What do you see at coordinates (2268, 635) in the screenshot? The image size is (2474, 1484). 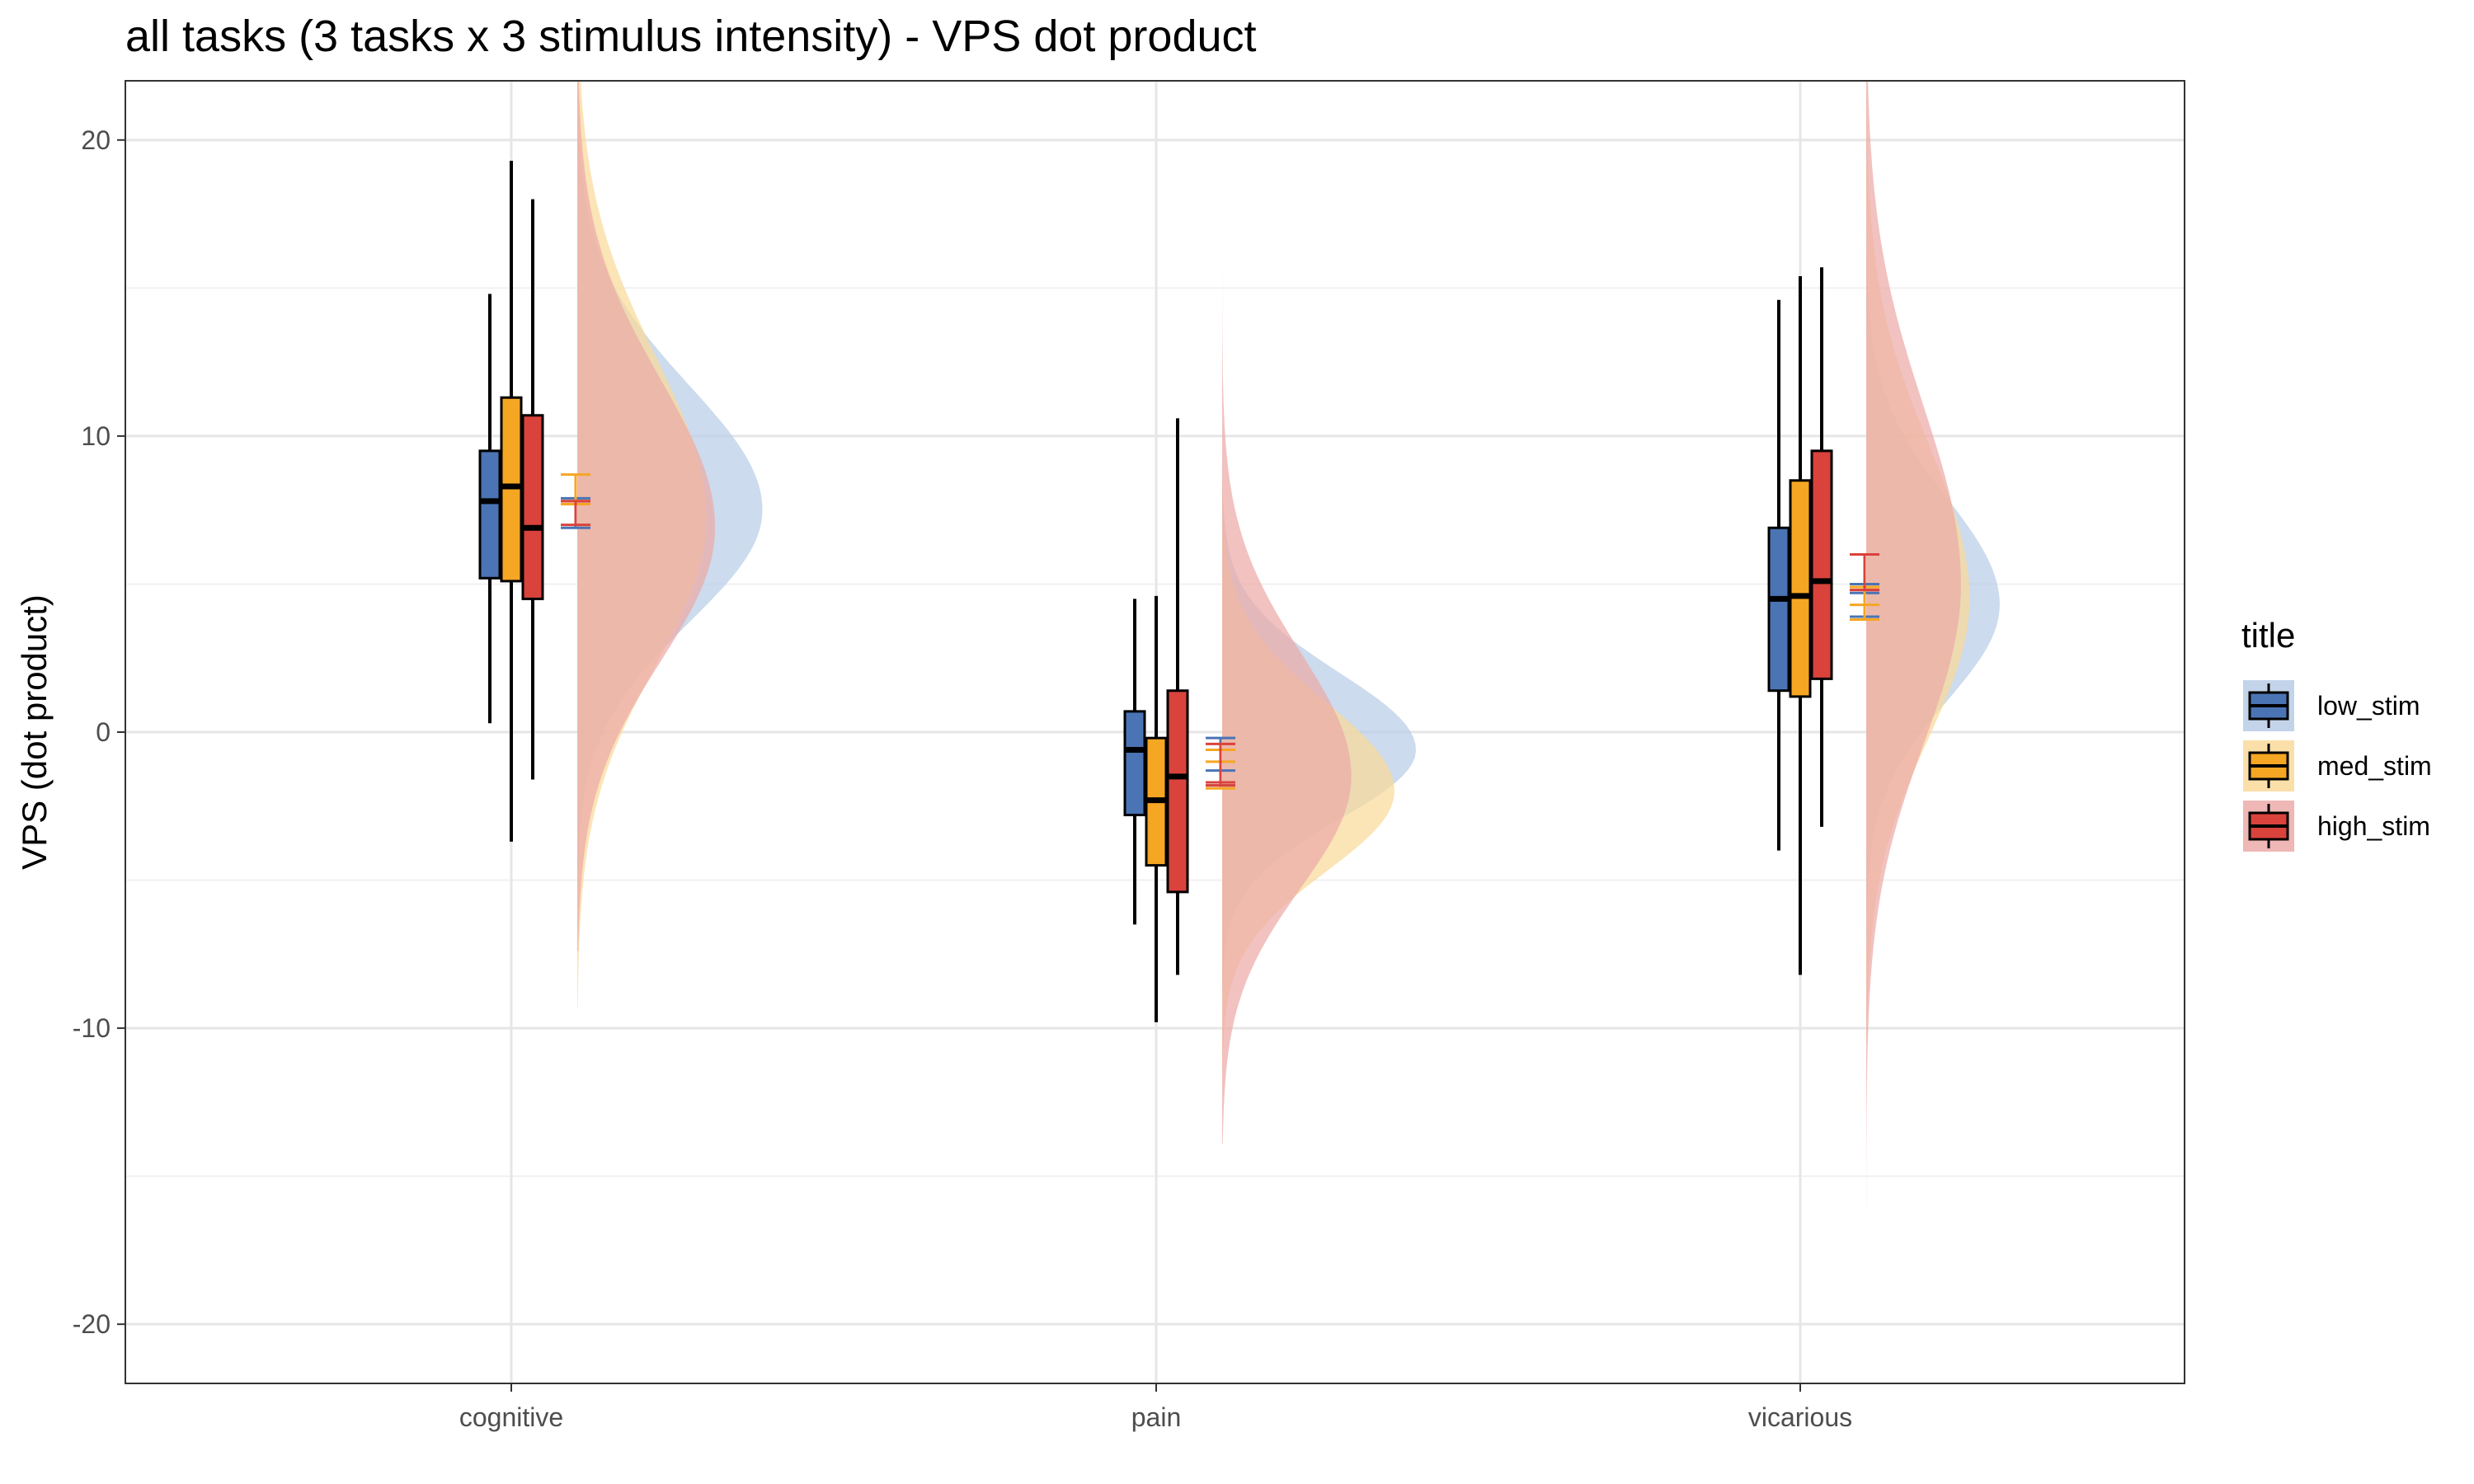 I see `legend-title: title` at bounding box center [2268, 635].